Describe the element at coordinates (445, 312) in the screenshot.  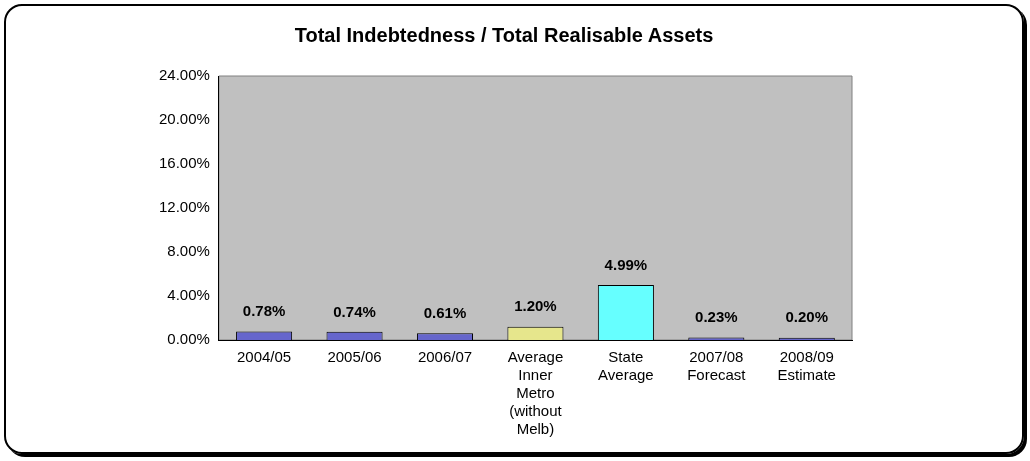
I see `data-label: 0.61%` at that location.